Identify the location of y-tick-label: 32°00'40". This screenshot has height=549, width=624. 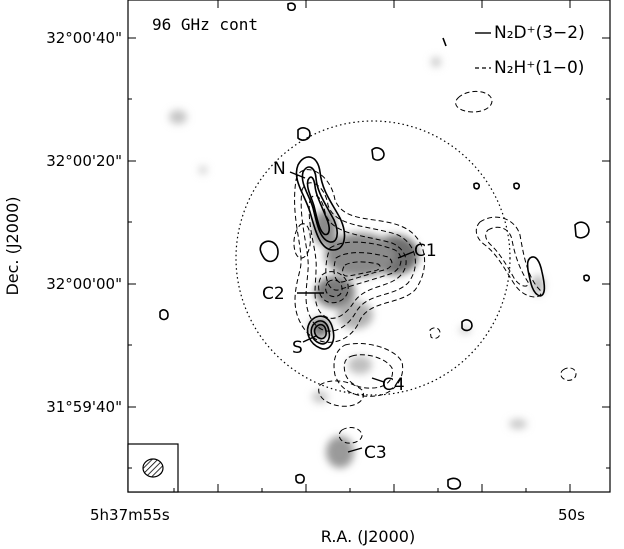
(84, 38).